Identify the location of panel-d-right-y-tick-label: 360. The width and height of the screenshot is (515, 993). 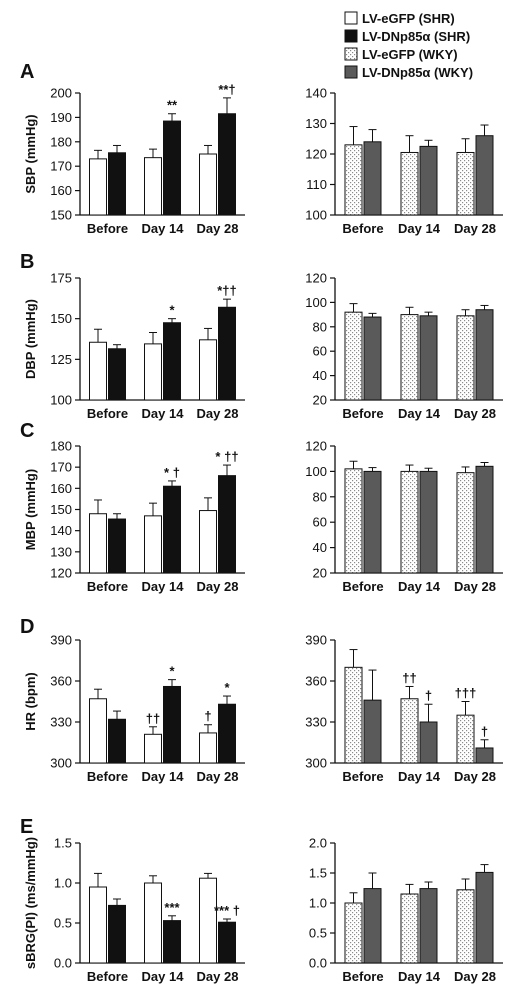
(316, 681).